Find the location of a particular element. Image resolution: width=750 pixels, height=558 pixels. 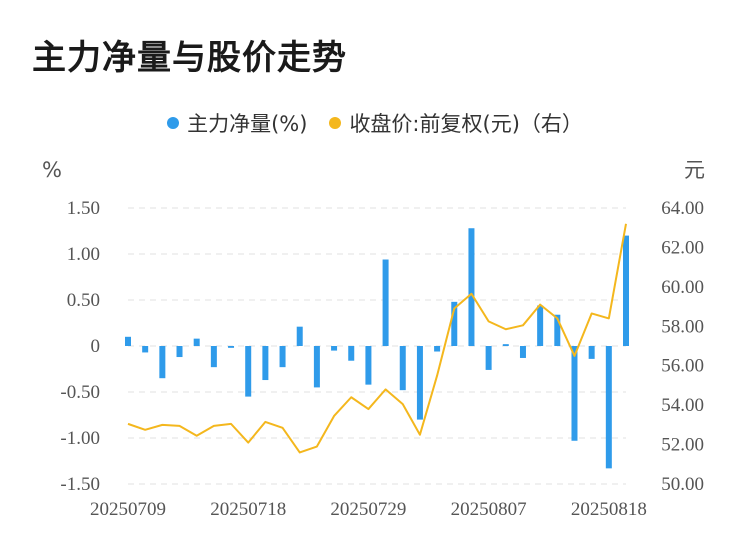

x-axis-ticks: 20250709 20250718 20250729 20250807 20250818 is located at coordinates (368, 509).